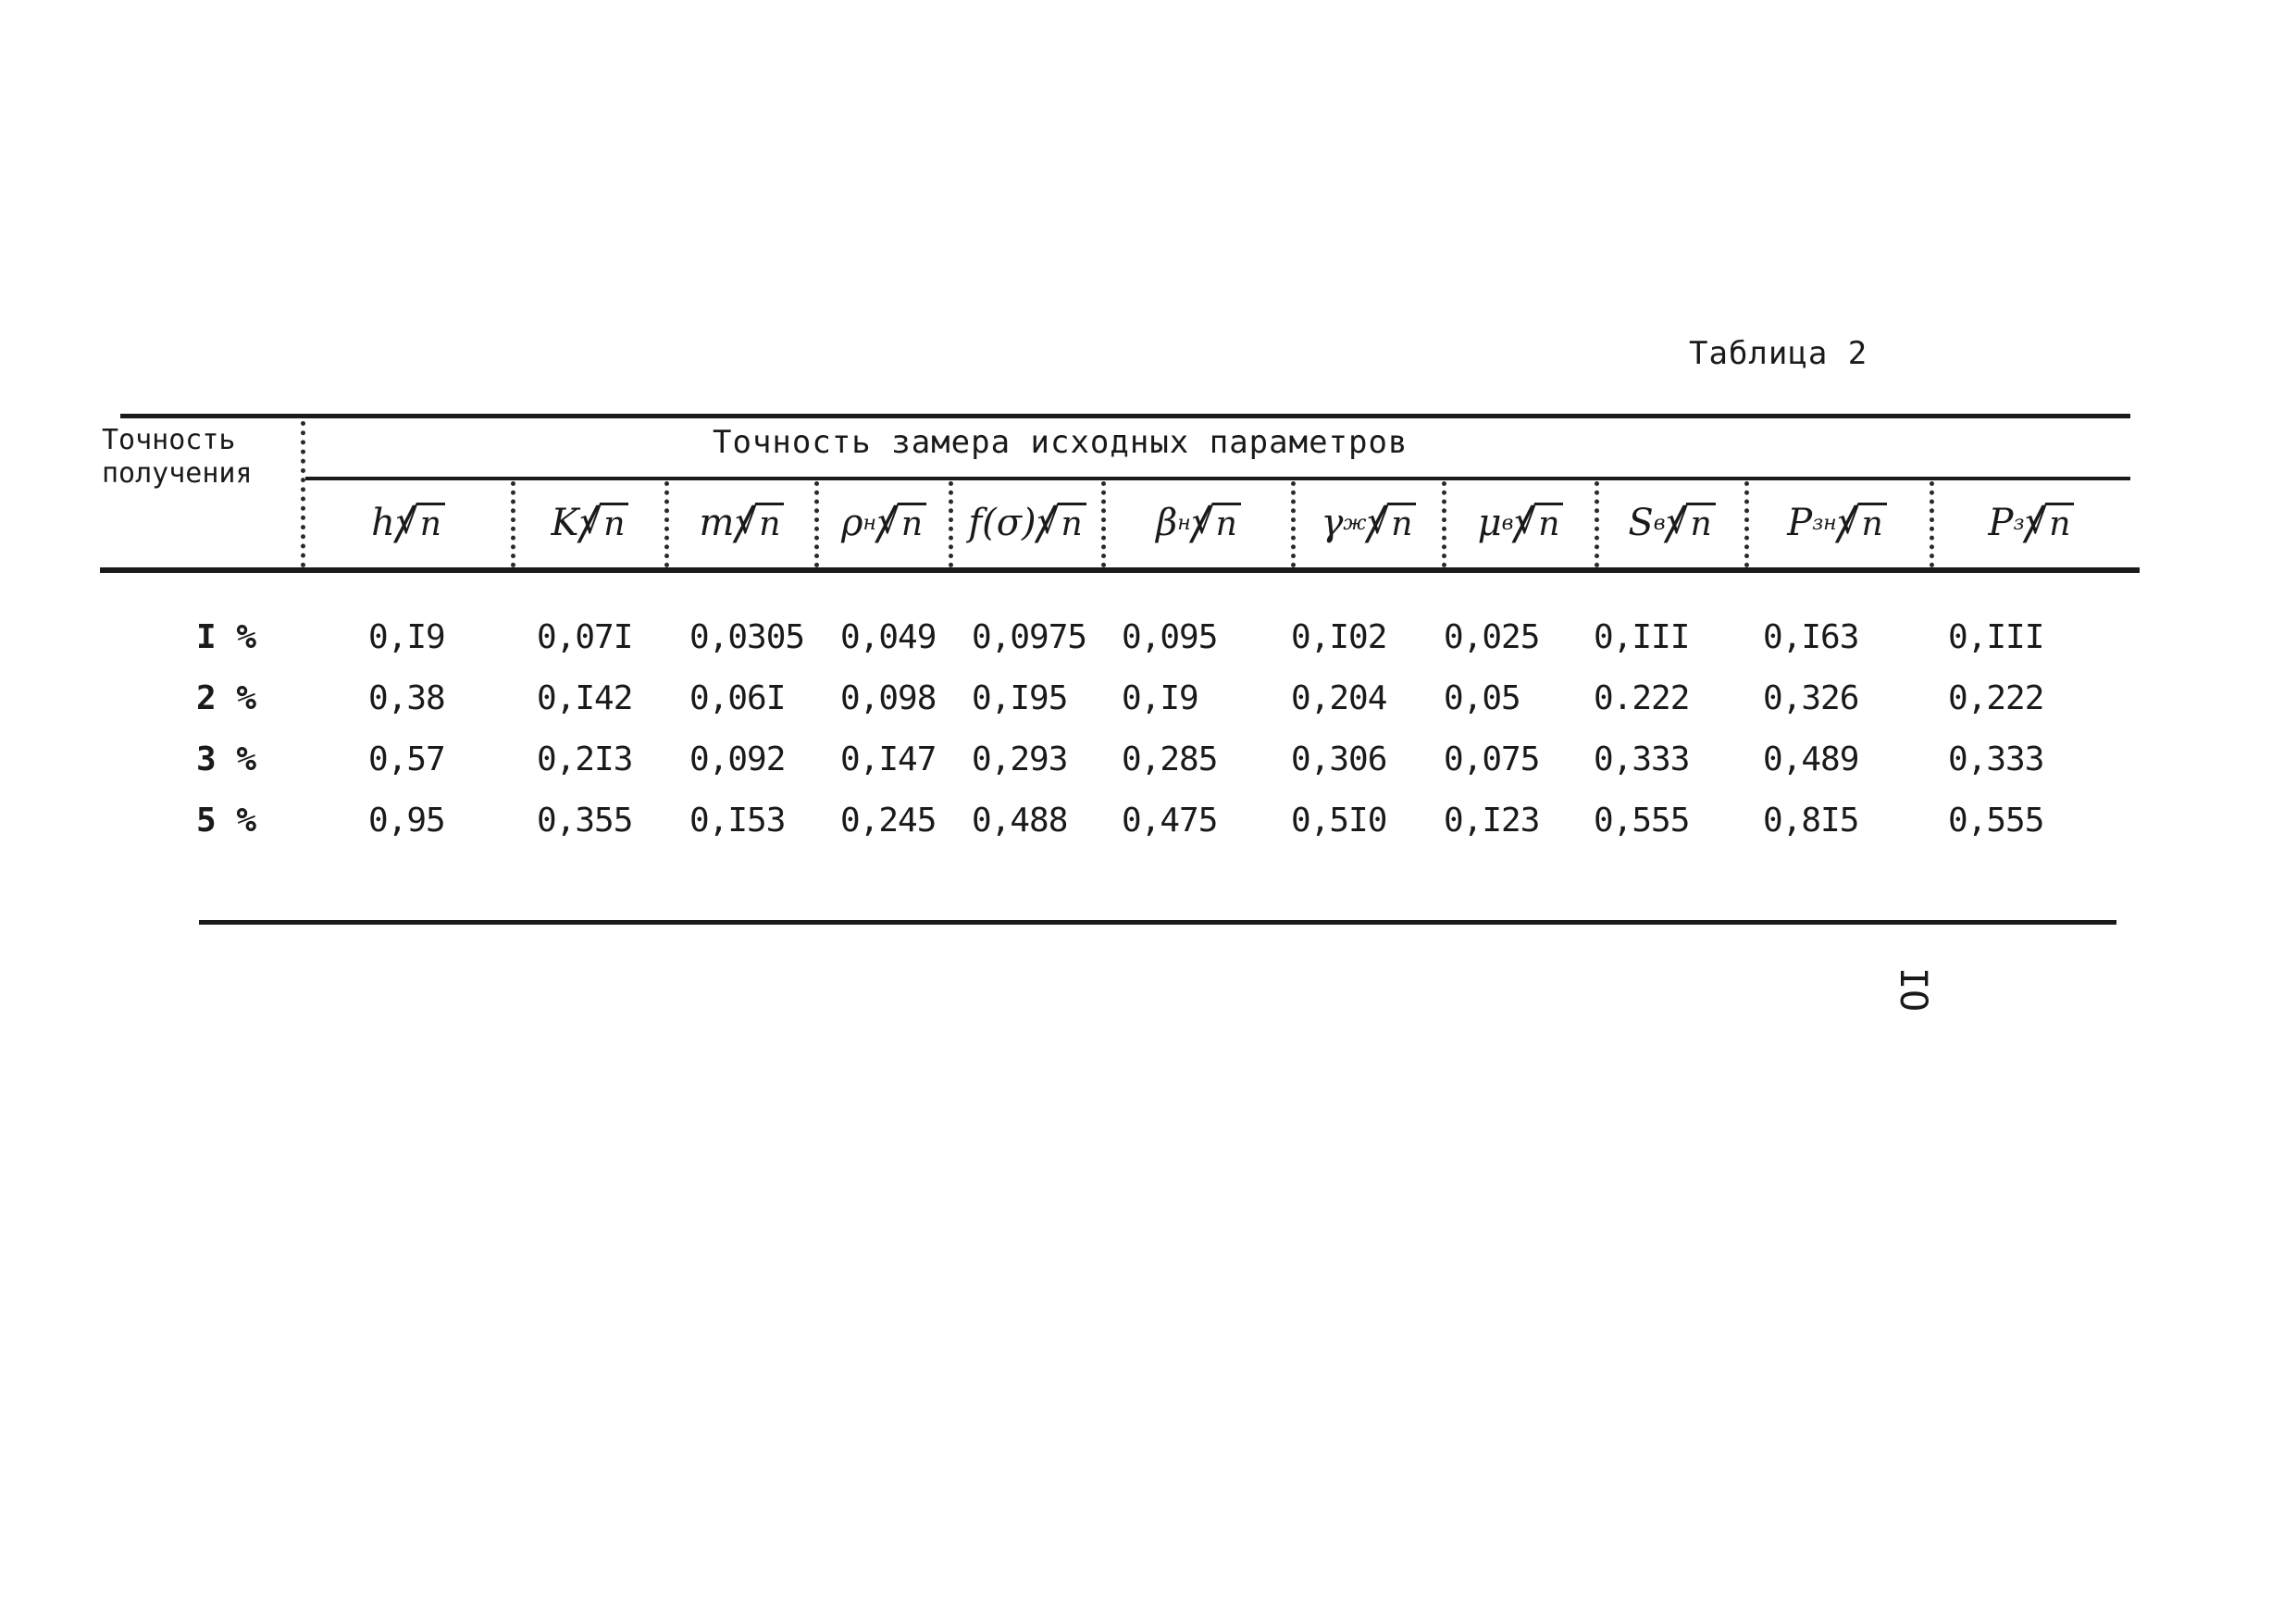  What do you see at coordinates (227, 698) in the screenshot?
I see `row-label: 2 %` at bounding box center [227, 698].